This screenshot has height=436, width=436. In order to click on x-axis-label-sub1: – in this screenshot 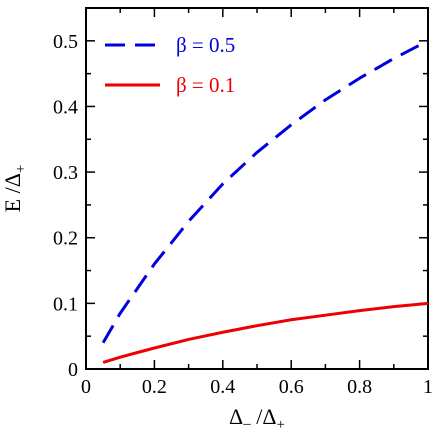, I will do `click(246, 424)`.